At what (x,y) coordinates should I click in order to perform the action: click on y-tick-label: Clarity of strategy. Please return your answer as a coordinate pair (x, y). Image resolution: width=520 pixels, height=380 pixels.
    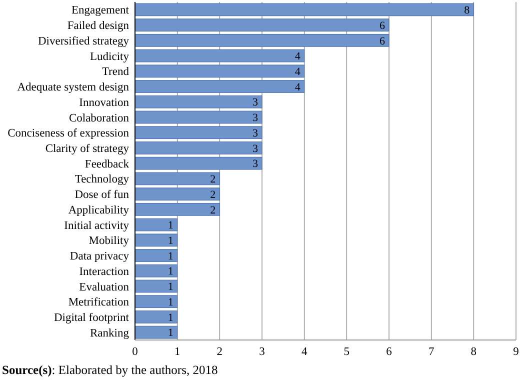
    Looking at the image, I should click on (87, 148).